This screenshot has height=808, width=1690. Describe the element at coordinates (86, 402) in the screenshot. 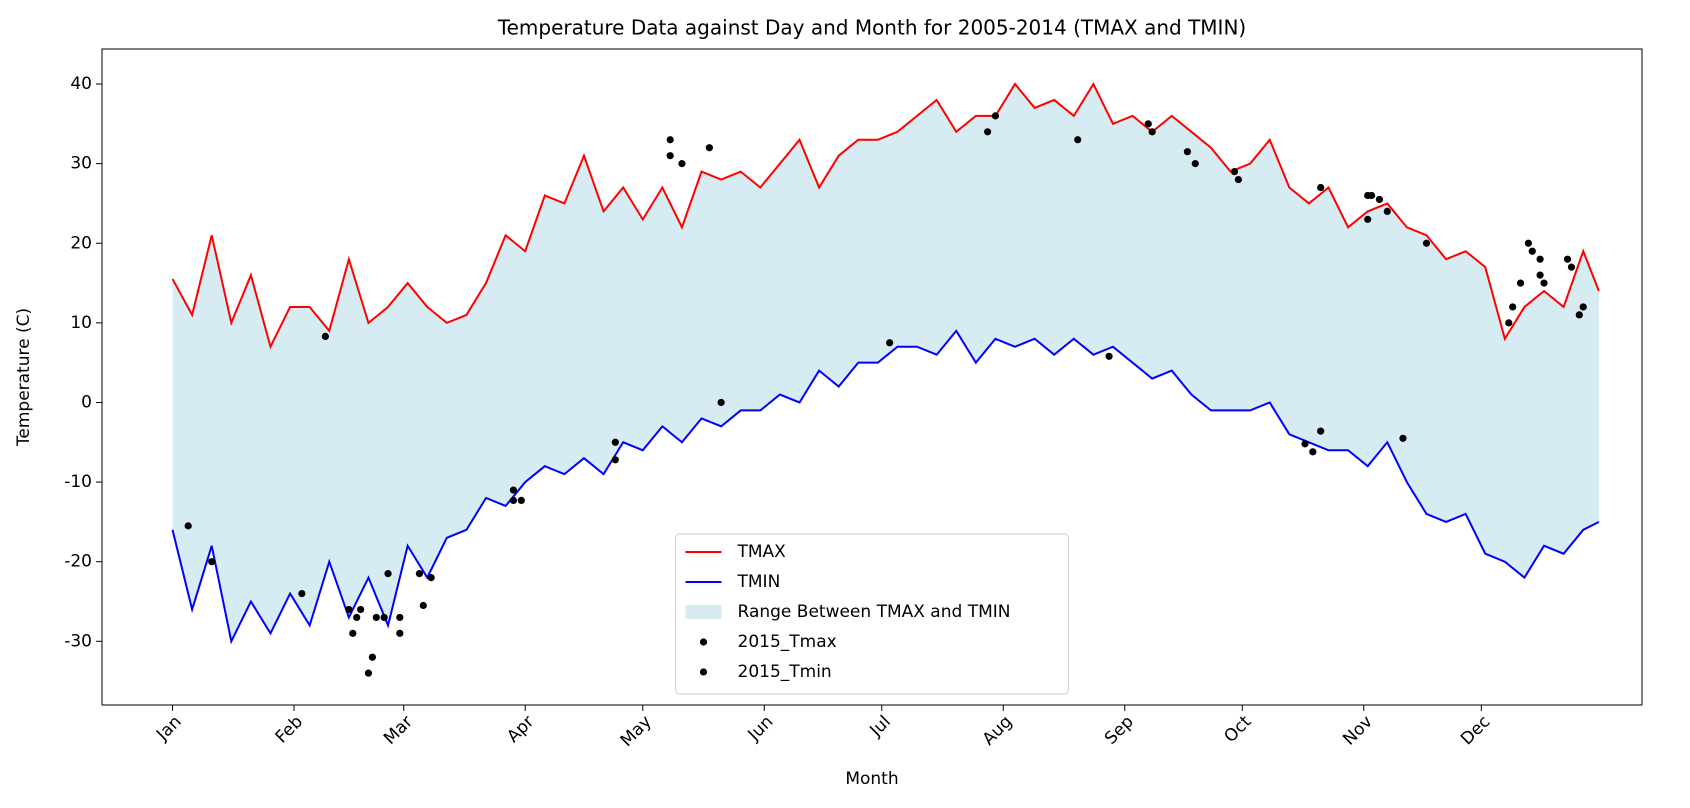

I see `y-tick-label: 0` at that location.